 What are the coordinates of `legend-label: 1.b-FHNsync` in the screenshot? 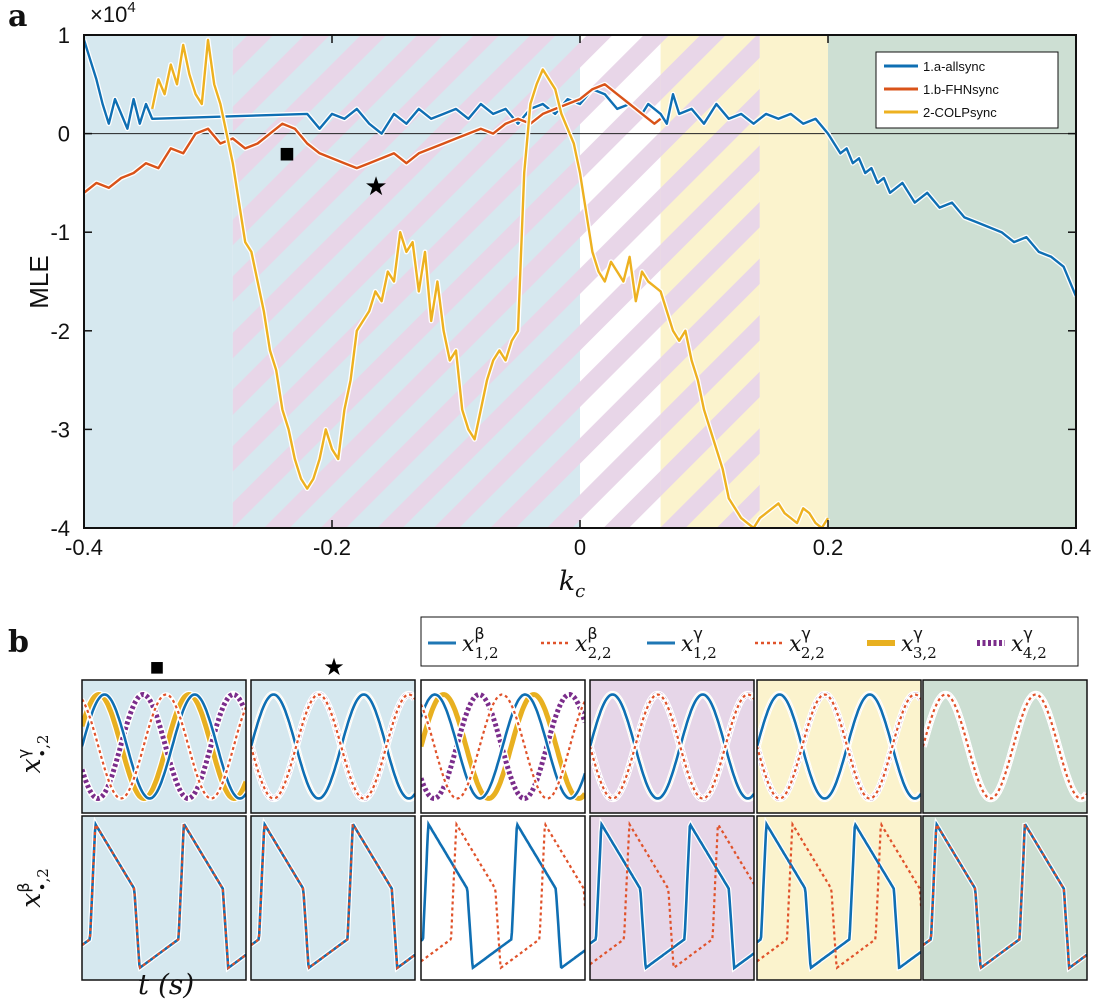 It's located at (961, 89).